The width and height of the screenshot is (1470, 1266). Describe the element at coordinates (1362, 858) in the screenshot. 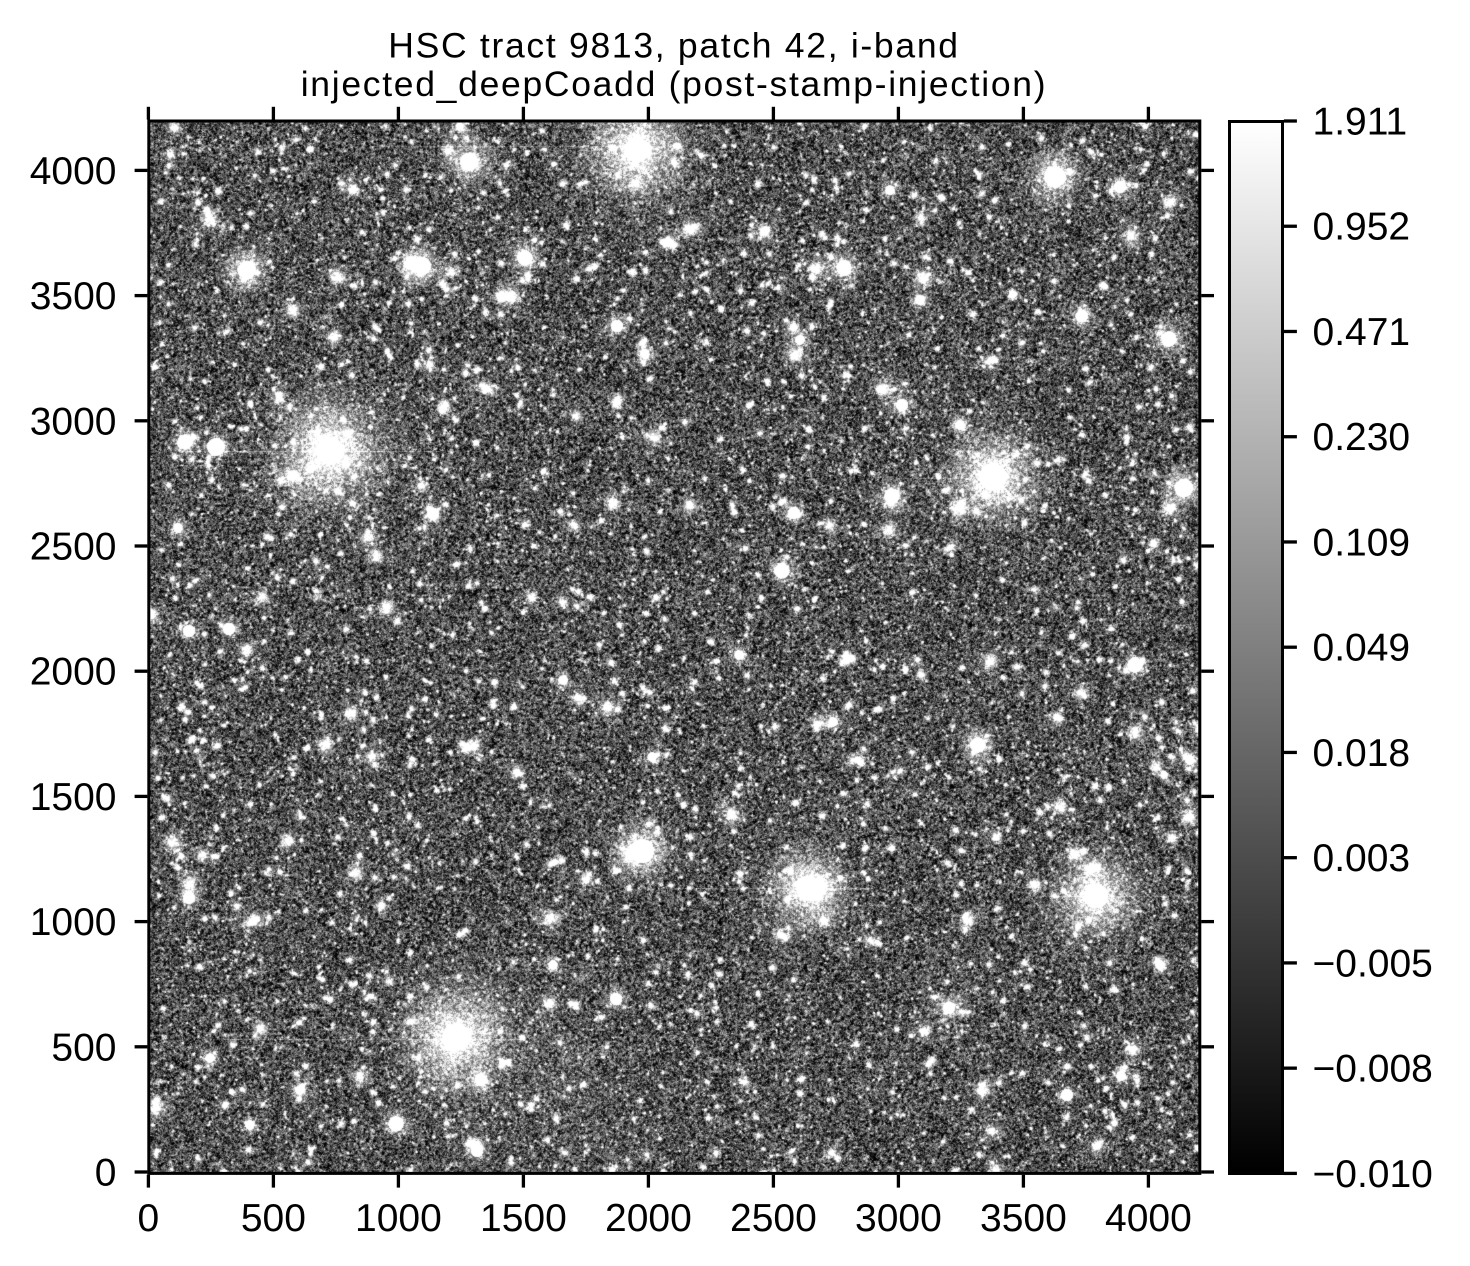

I see `svg-text: 0.003` at that location.